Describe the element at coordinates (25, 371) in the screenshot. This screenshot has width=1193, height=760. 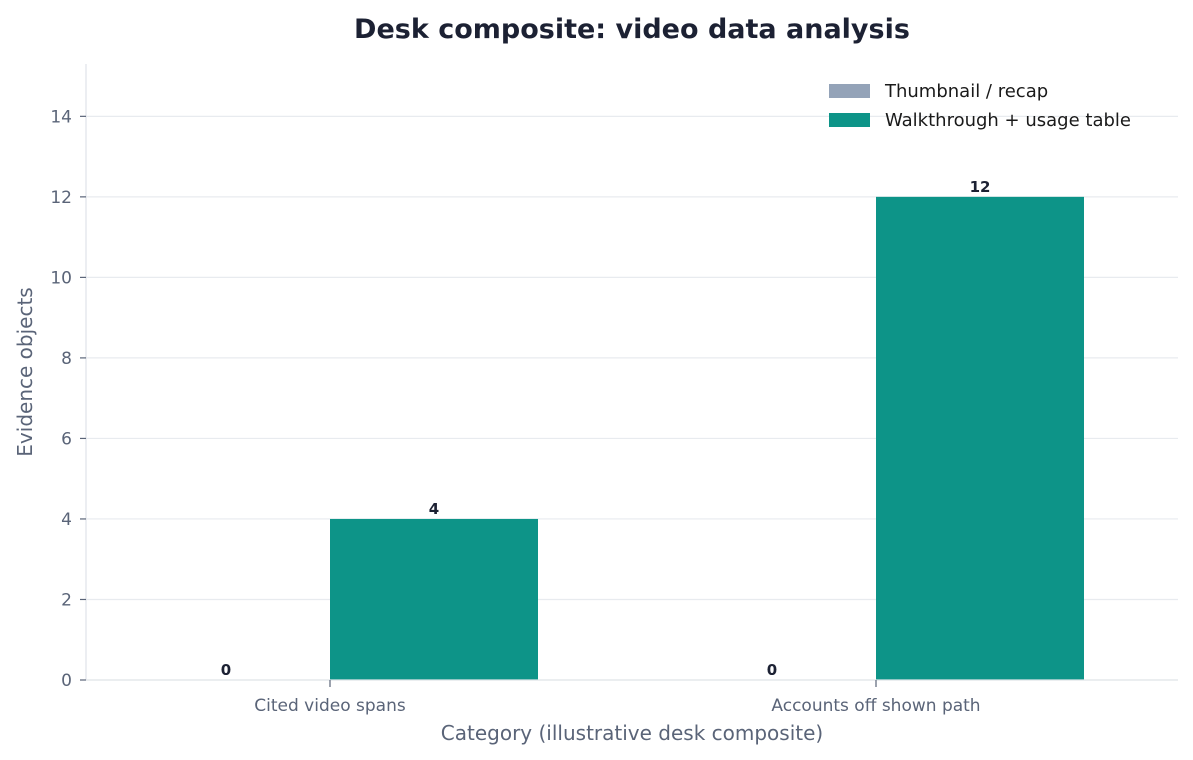
I see `y-axis-label: Evidence objects` at that location.